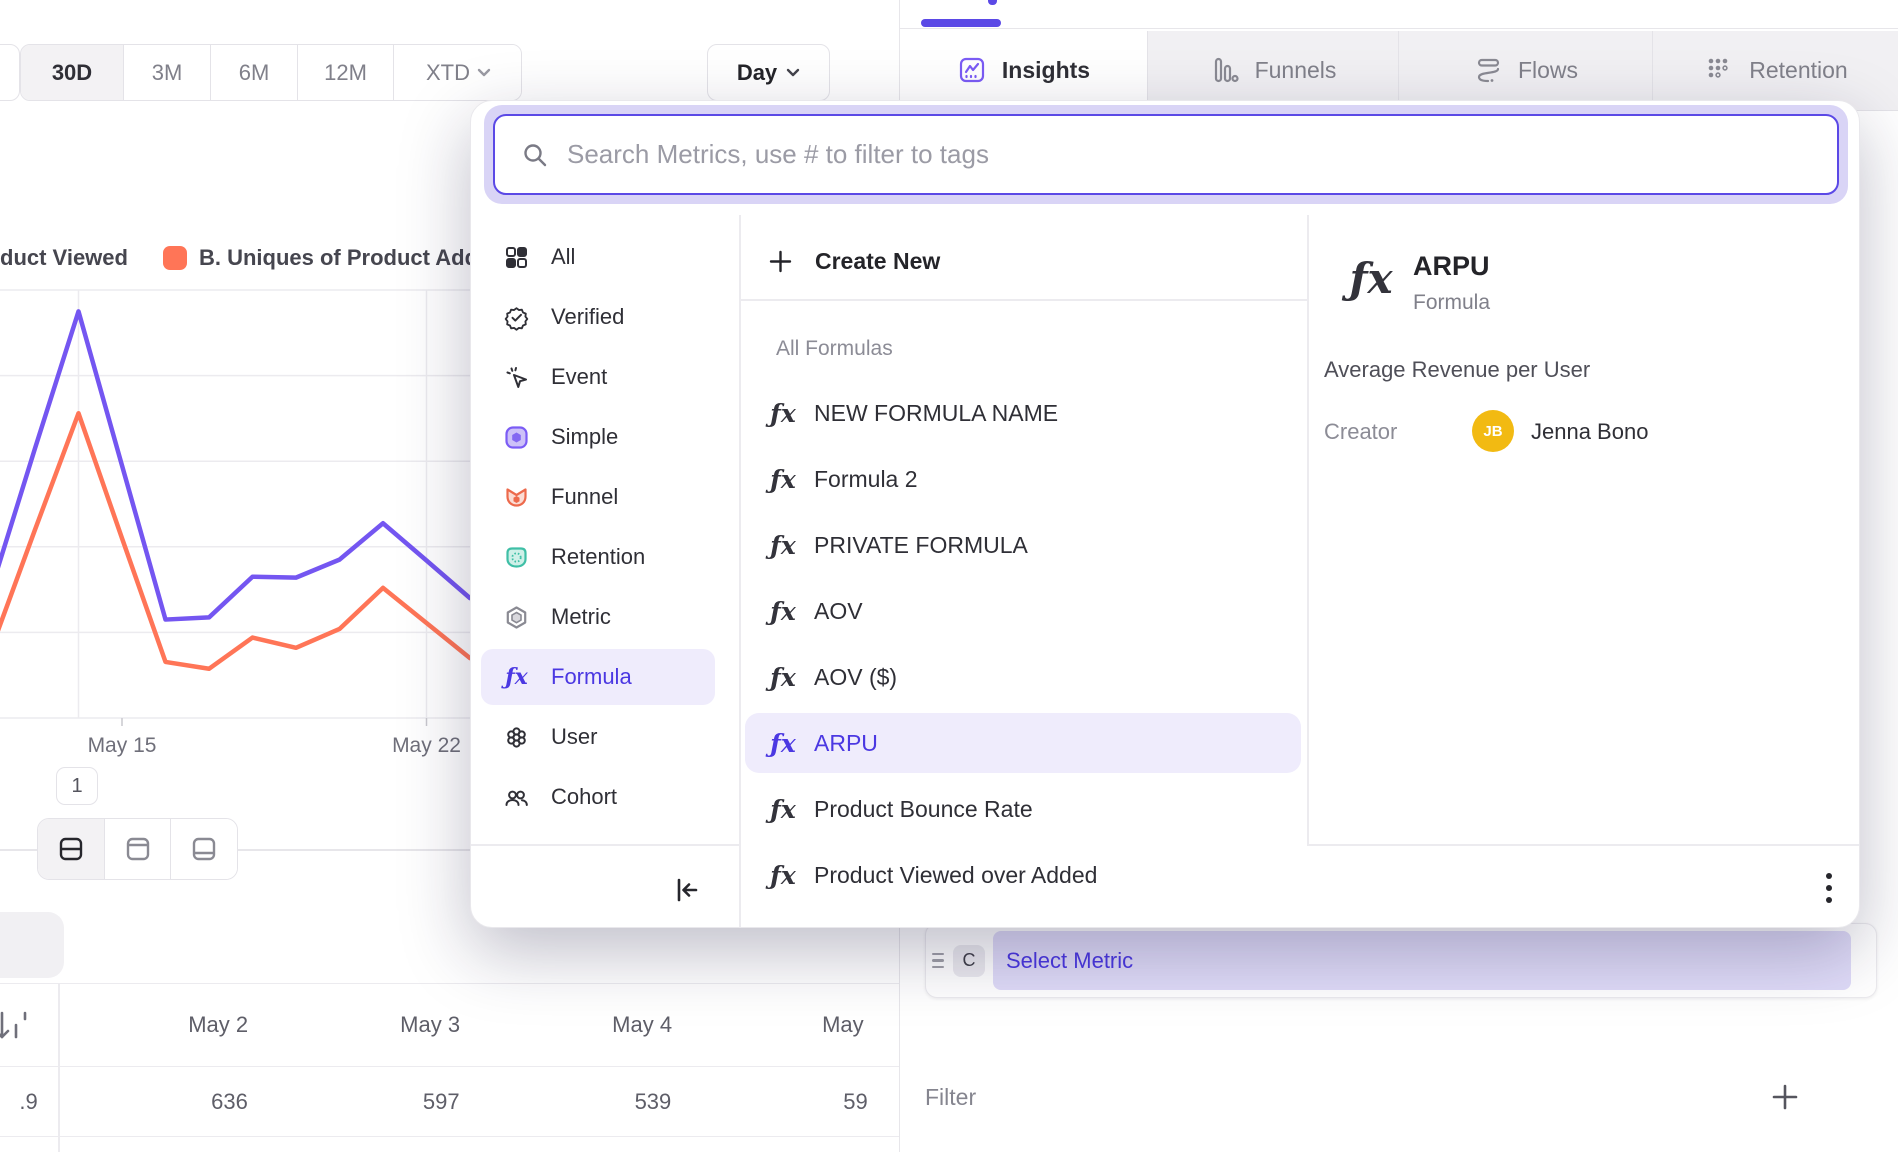 The width and height of the screenshot is (1898, 1152). What do you see at coordinates (780, 261) in the screenshot?
I see `plus-icon` at bounding box center [780, 261].